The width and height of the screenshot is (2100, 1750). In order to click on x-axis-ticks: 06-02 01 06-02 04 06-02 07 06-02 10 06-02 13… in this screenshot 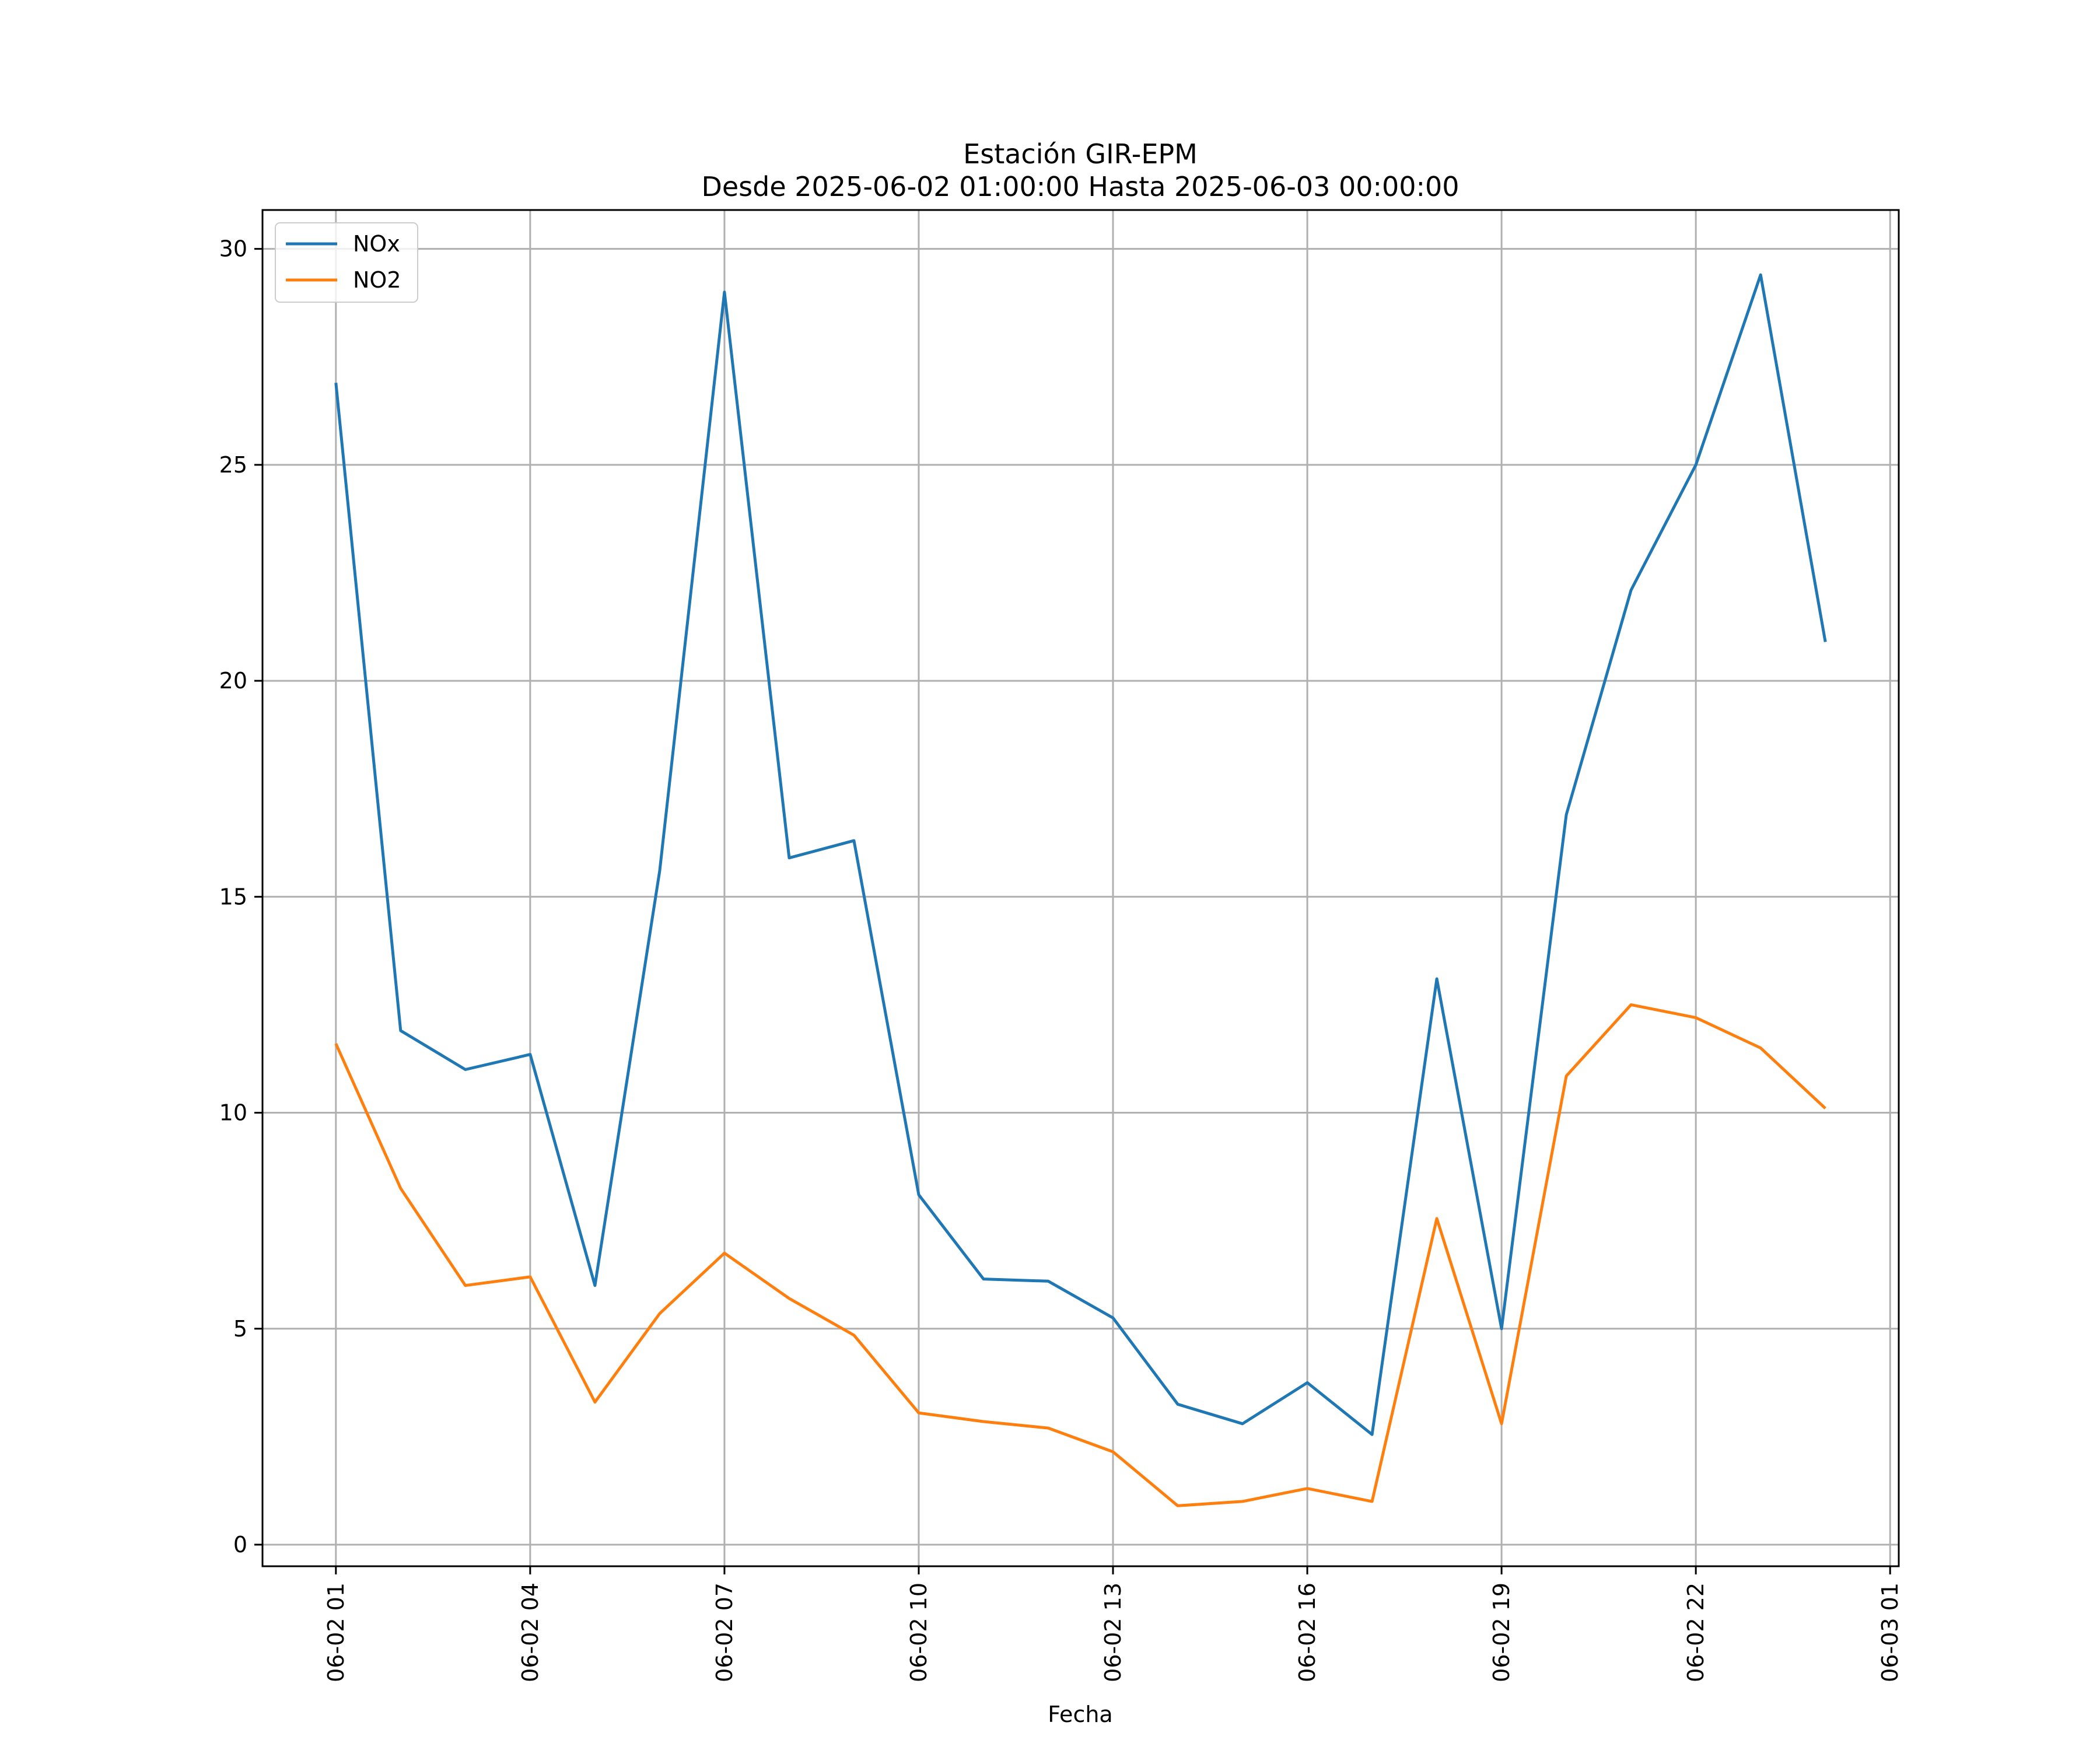, I will do `click(1113, 1624)`.